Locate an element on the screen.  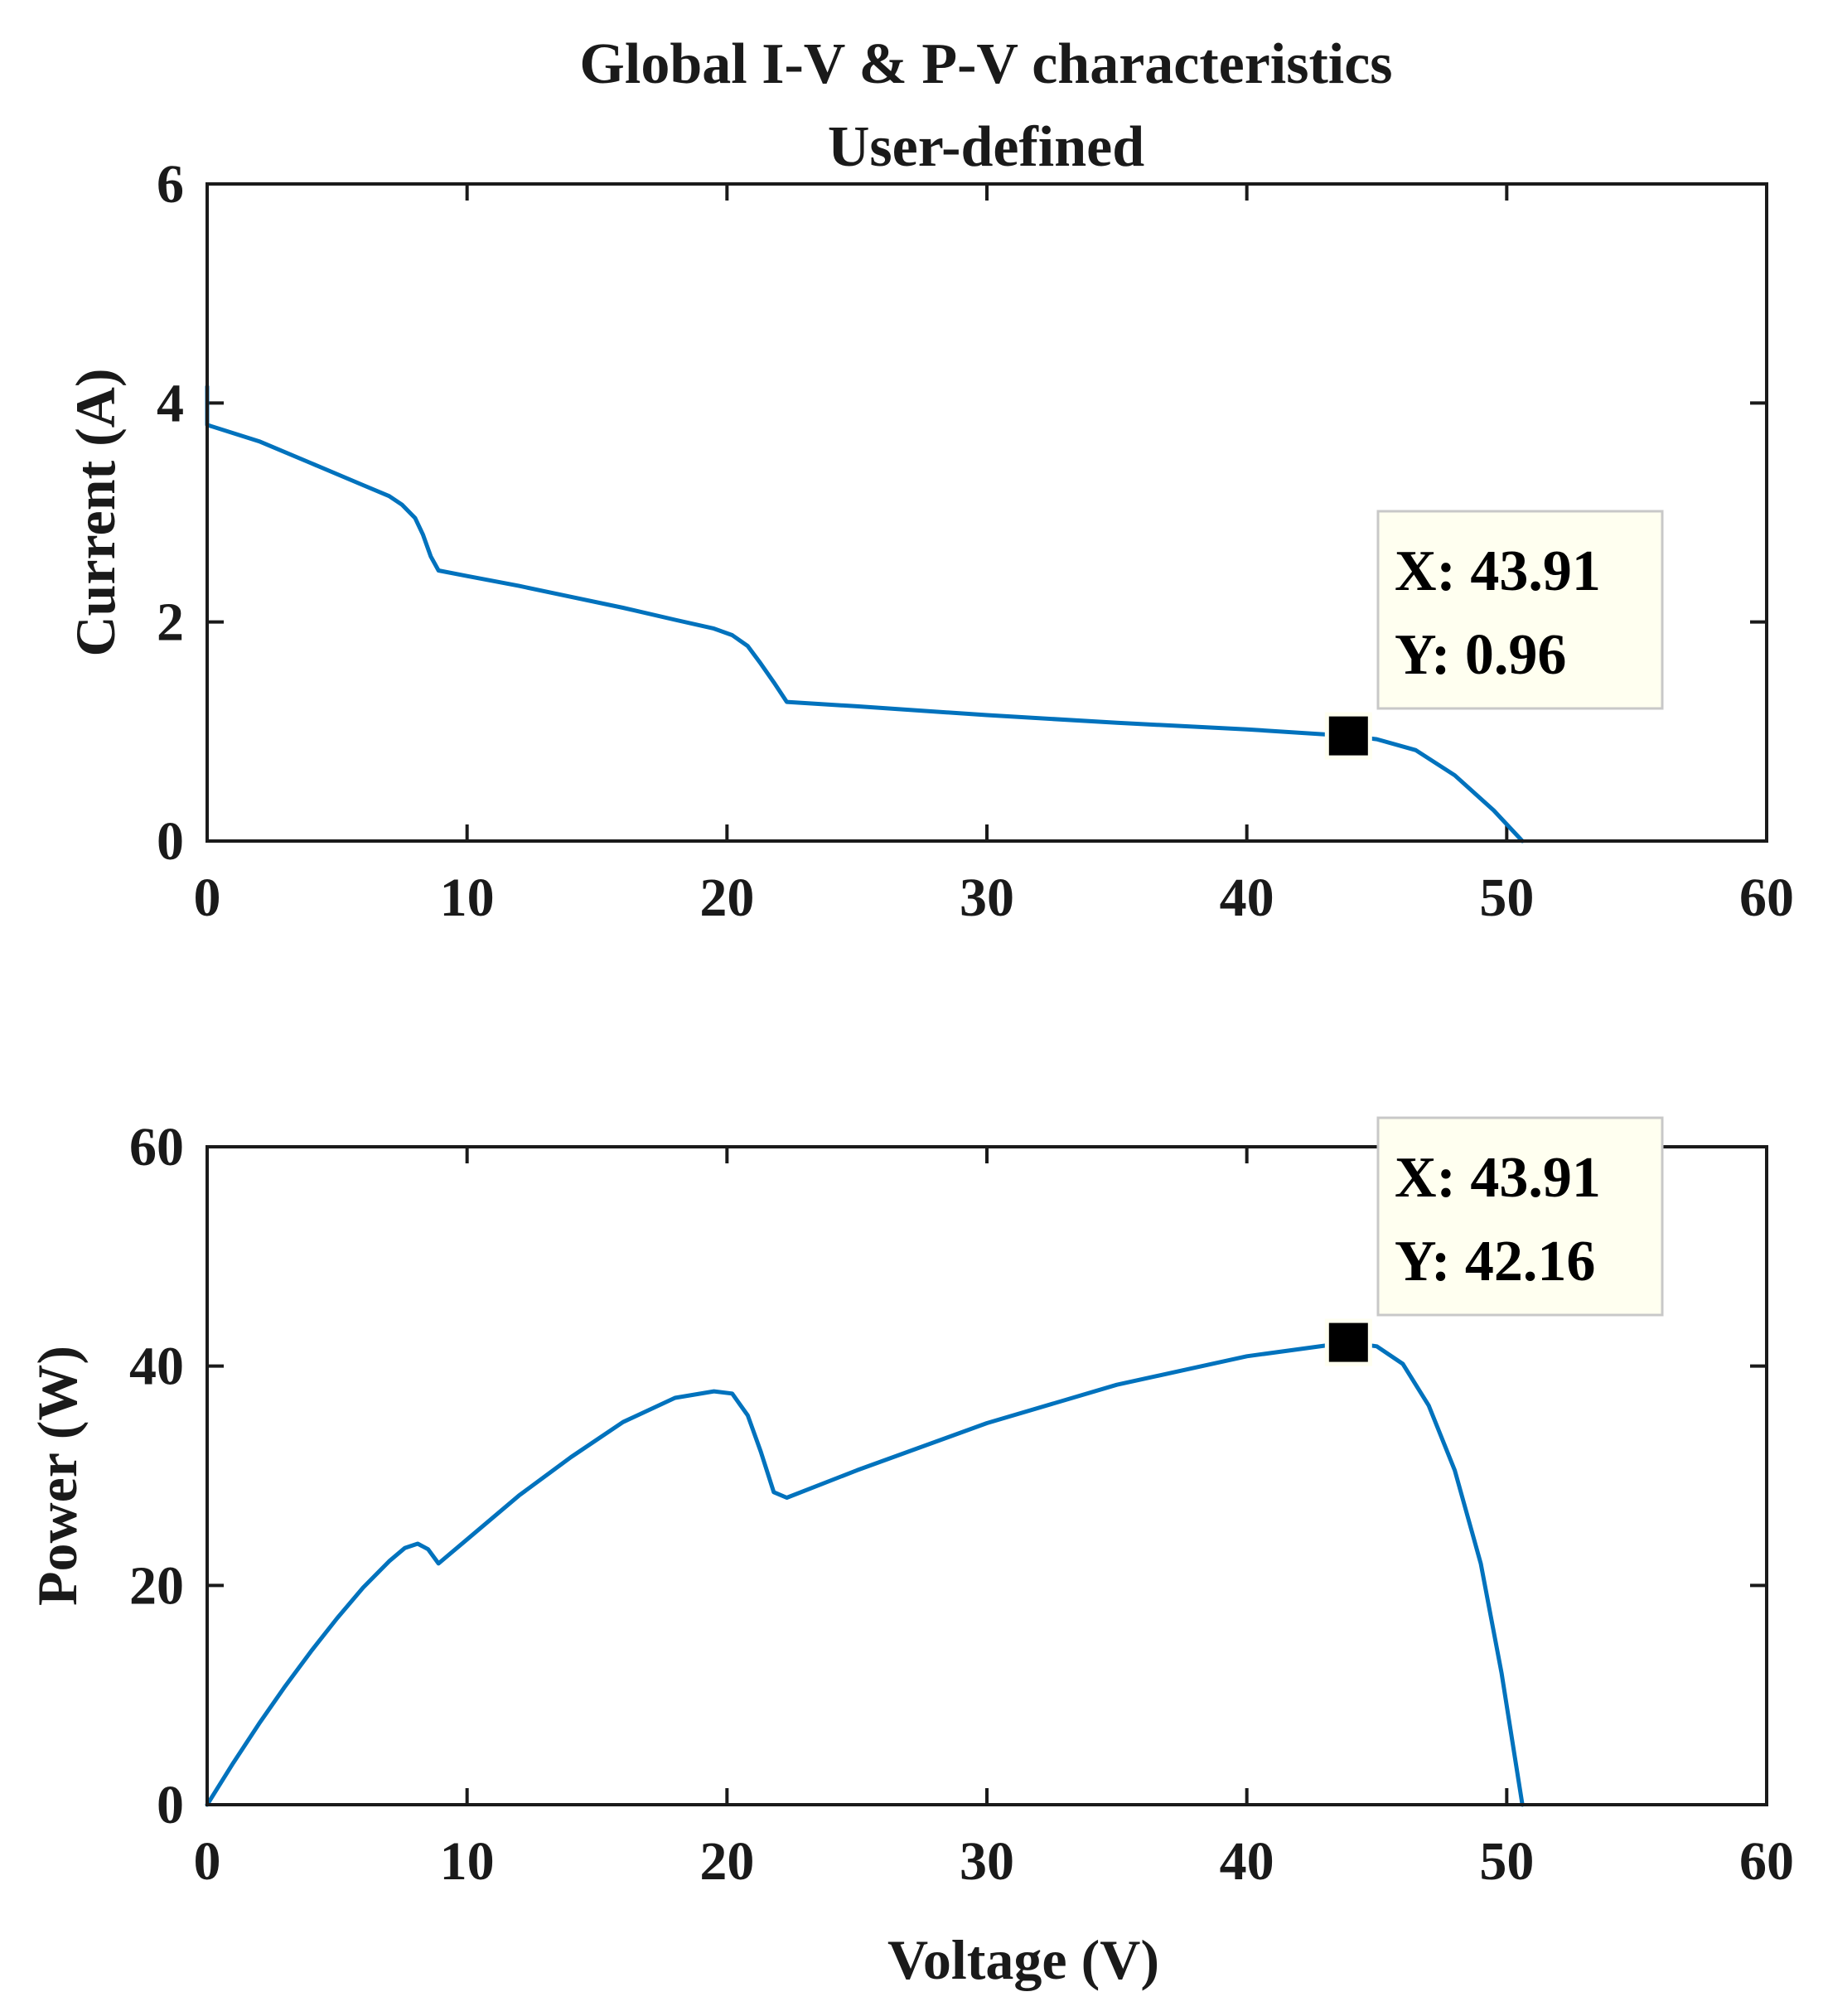
datatip-y-label: Y: 42.16 is located at coordinates (1495, 1261).